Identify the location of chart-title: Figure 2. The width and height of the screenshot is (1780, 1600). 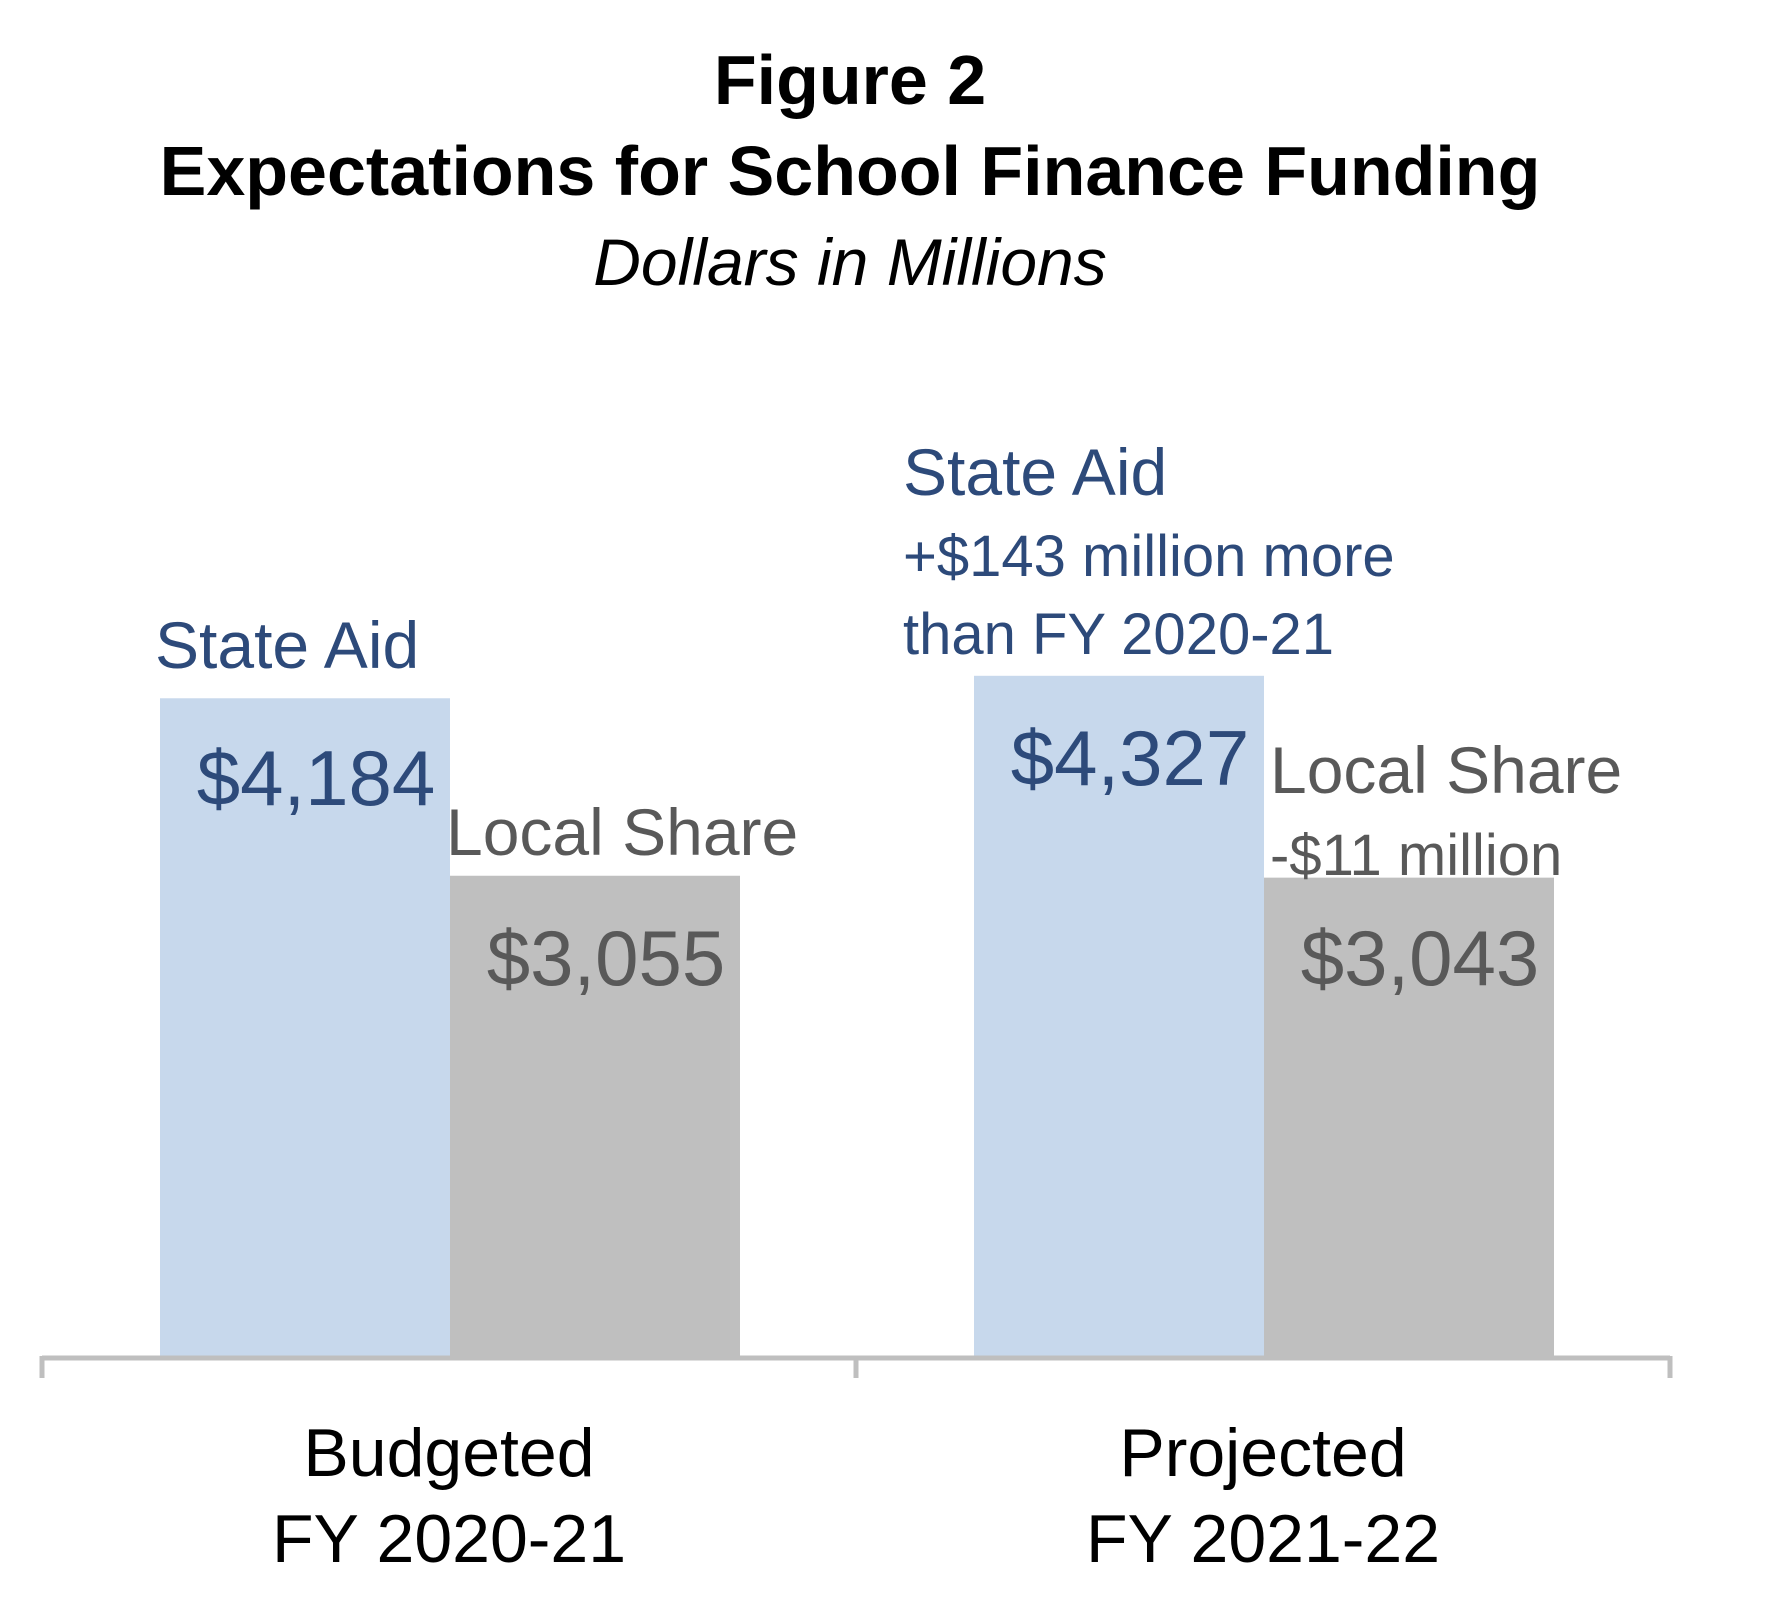
(850, 80).